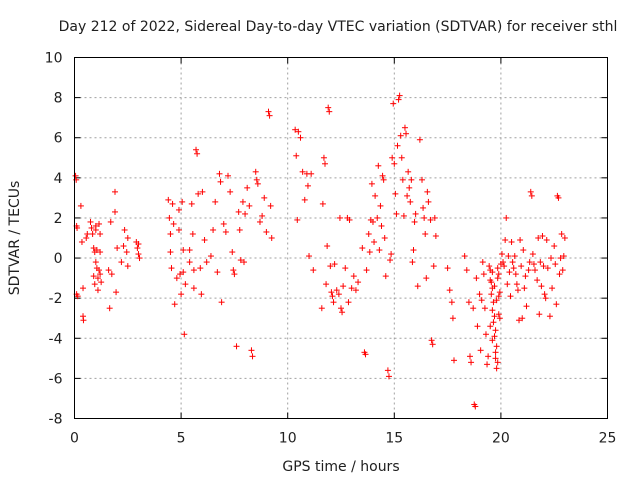 The height and width of the screenshot is (480, 640). Describe the element at coordinates (181, 439) in the screenshot. I see `x-tick-label: 5` at that location.